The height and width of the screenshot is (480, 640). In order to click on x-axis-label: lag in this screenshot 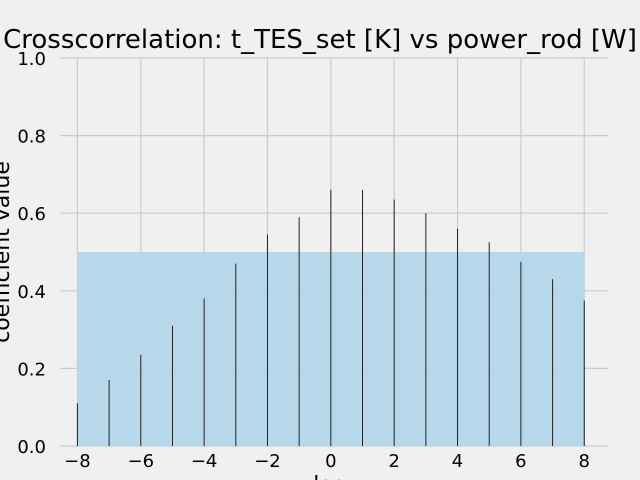, I will do `click(330, 476)`.